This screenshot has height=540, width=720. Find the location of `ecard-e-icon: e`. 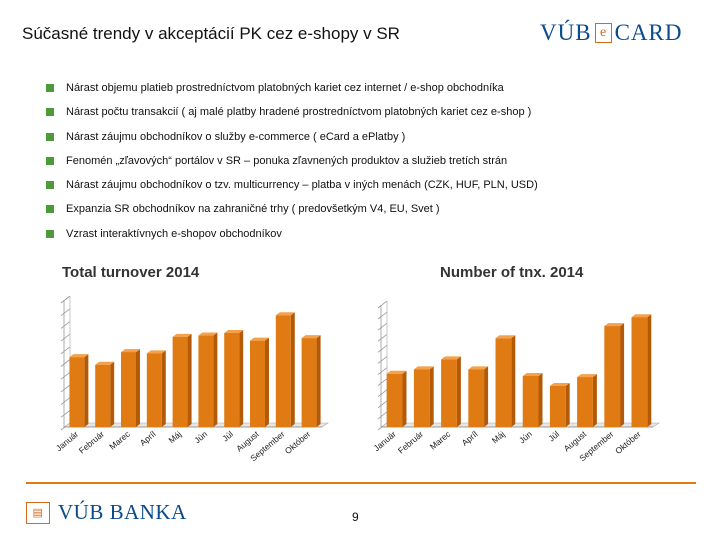

ecard-e-icon: e is located at coordinates (603, 33).